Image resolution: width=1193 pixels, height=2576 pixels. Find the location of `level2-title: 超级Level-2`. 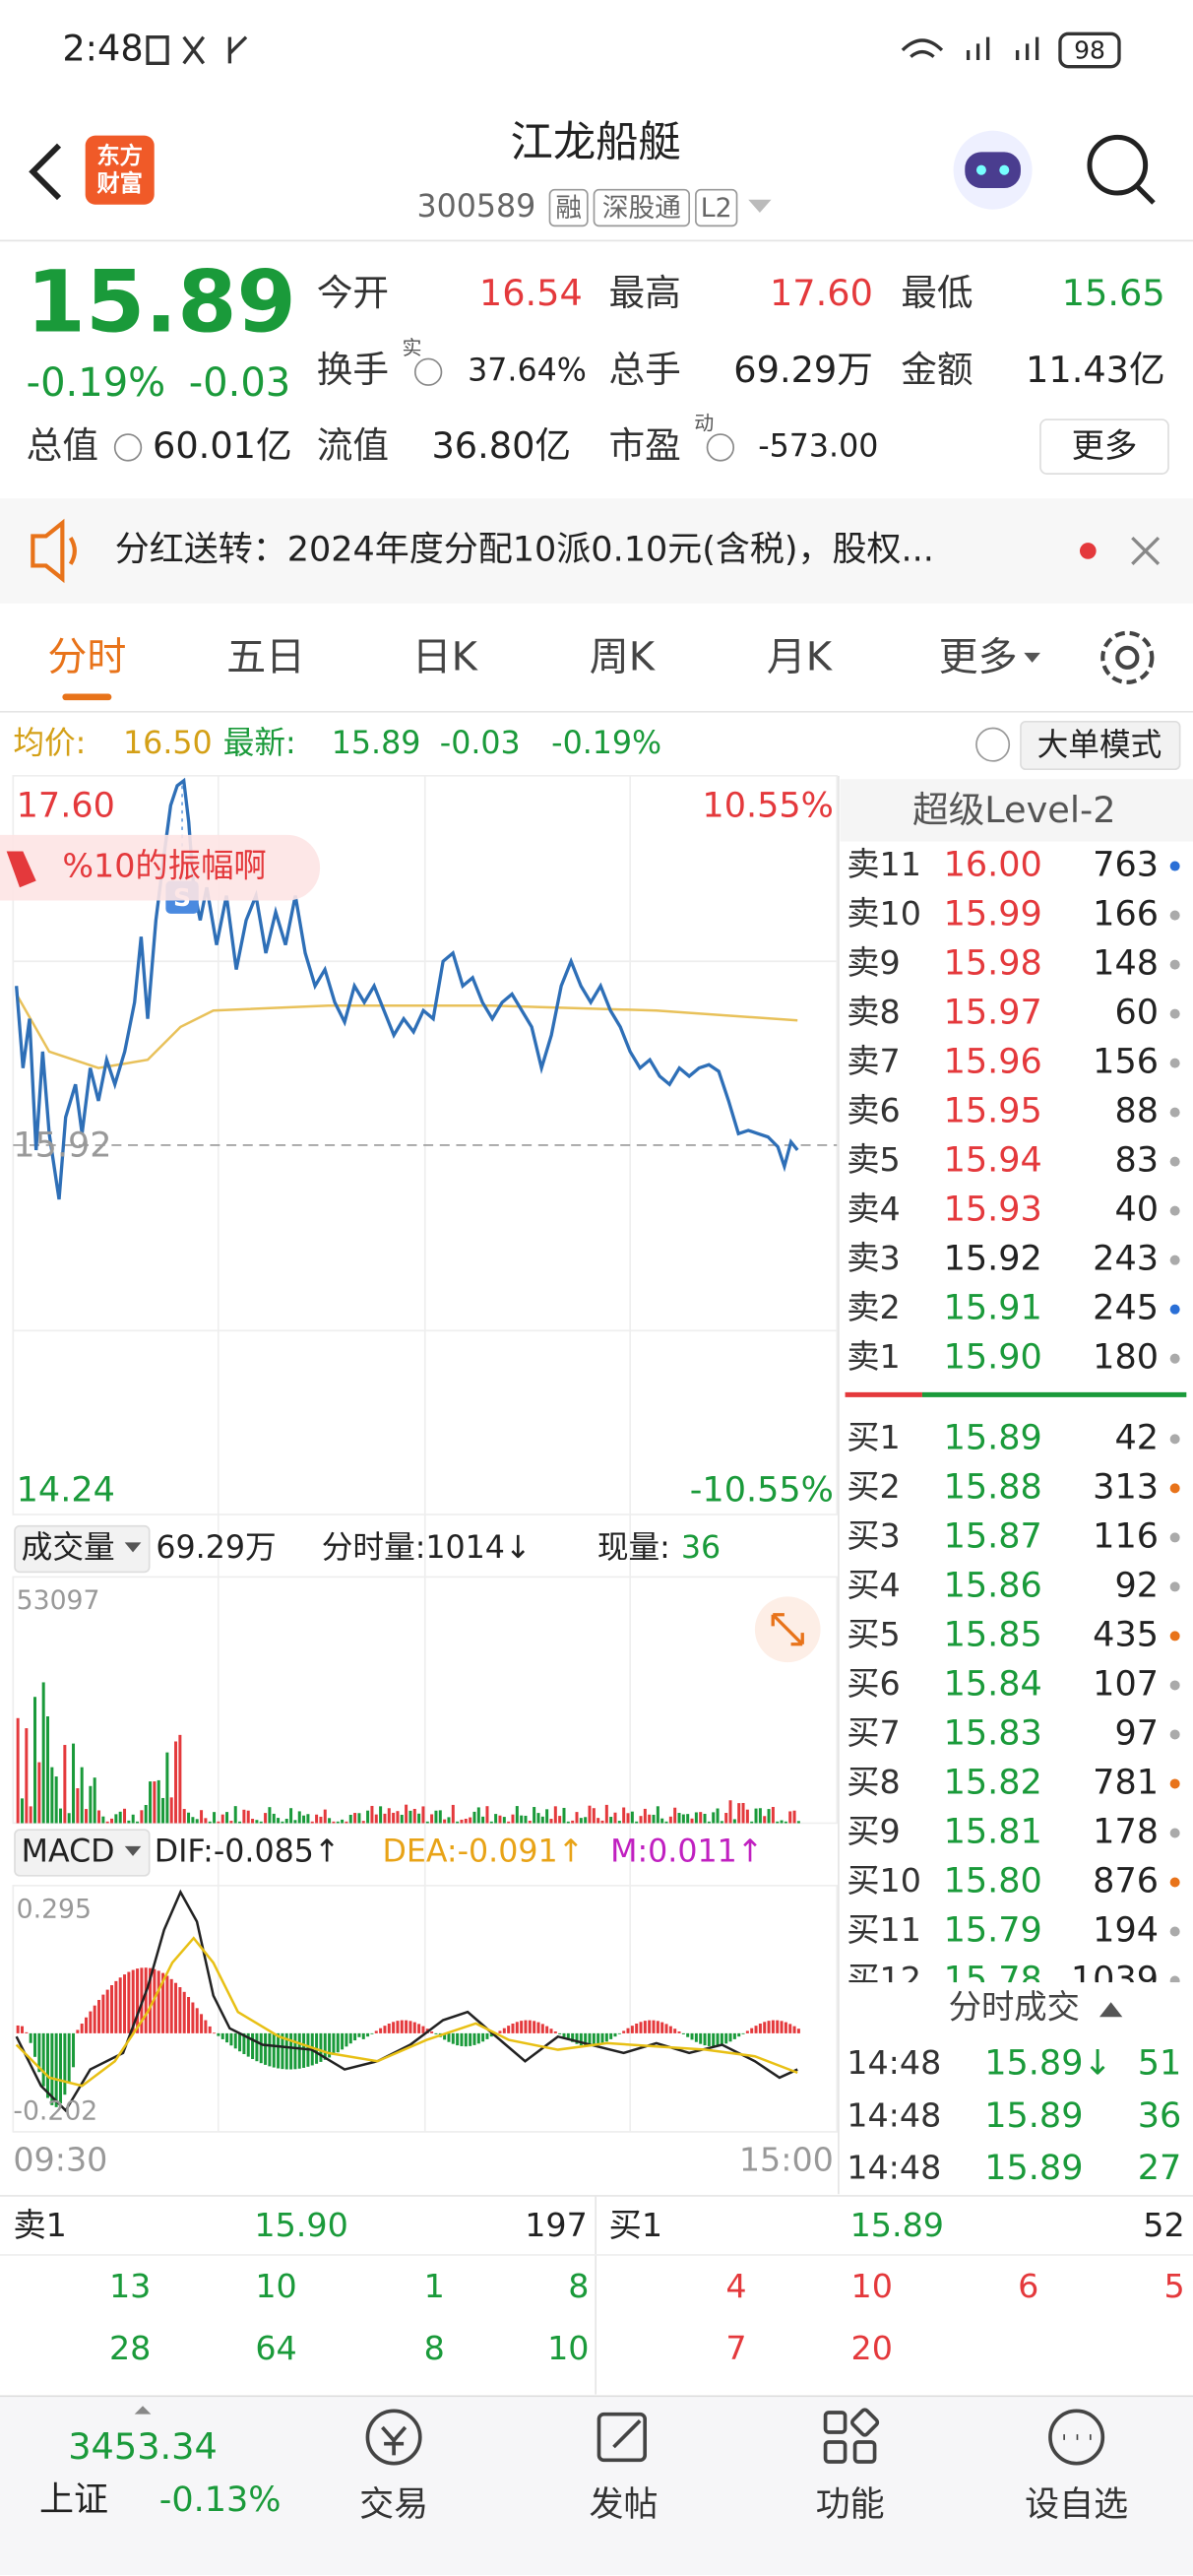

level2-title: 超级Level-2 is located at coordinates (1014, 810).